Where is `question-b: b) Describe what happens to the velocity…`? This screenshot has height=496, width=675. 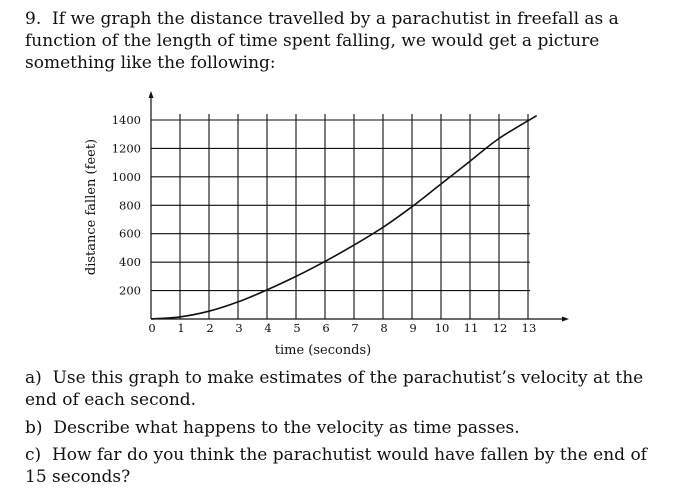
question-b: b) Describe what happens to the velocity… is located at coordinates (340, 428).